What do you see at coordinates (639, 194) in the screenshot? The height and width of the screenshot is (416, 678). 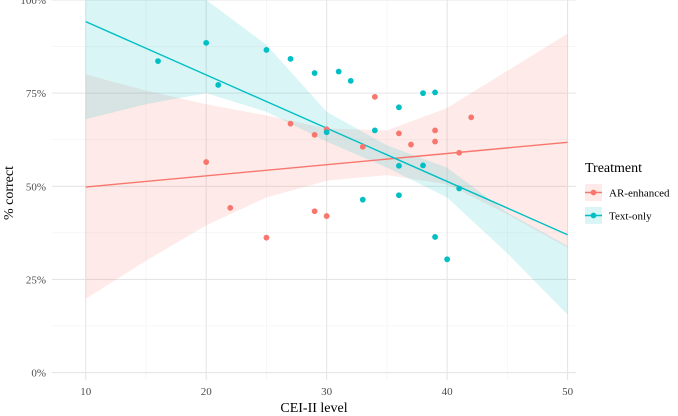 I see `legend-label: AR-enhanced` at bounding box center [639, 194].